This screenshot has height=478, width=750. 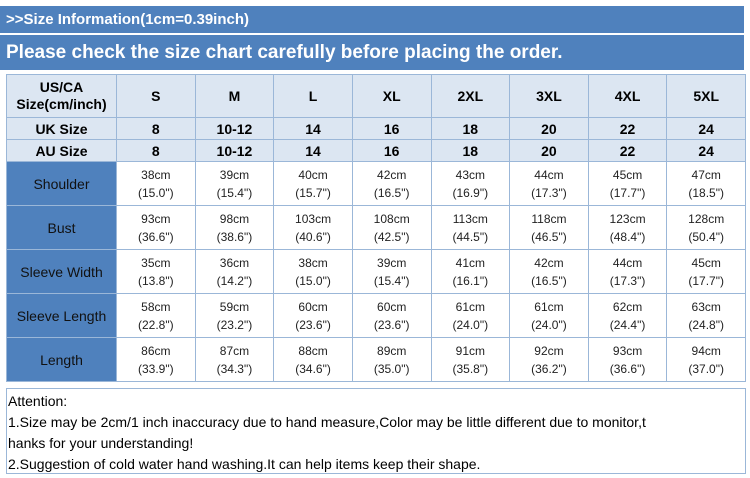 What do you see at coordinates (549, 150) in the screenshot?
I see `au-size-cell: 20` at bounding box center [549, 150].